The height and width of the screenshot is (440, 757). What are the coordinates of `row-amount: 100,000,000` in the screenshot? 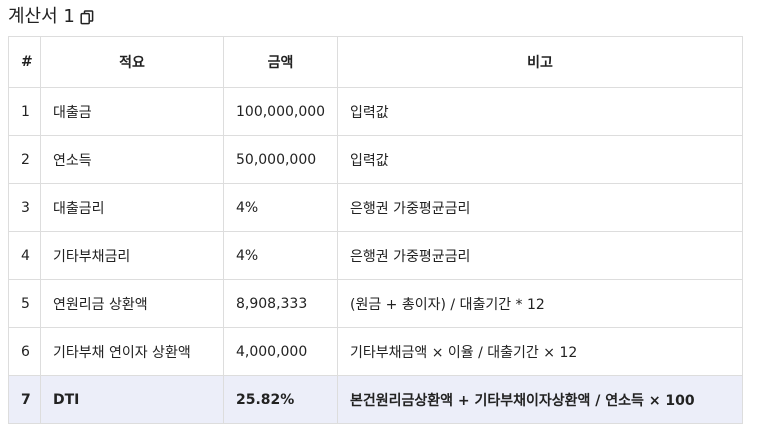 It's located at (280, 111).